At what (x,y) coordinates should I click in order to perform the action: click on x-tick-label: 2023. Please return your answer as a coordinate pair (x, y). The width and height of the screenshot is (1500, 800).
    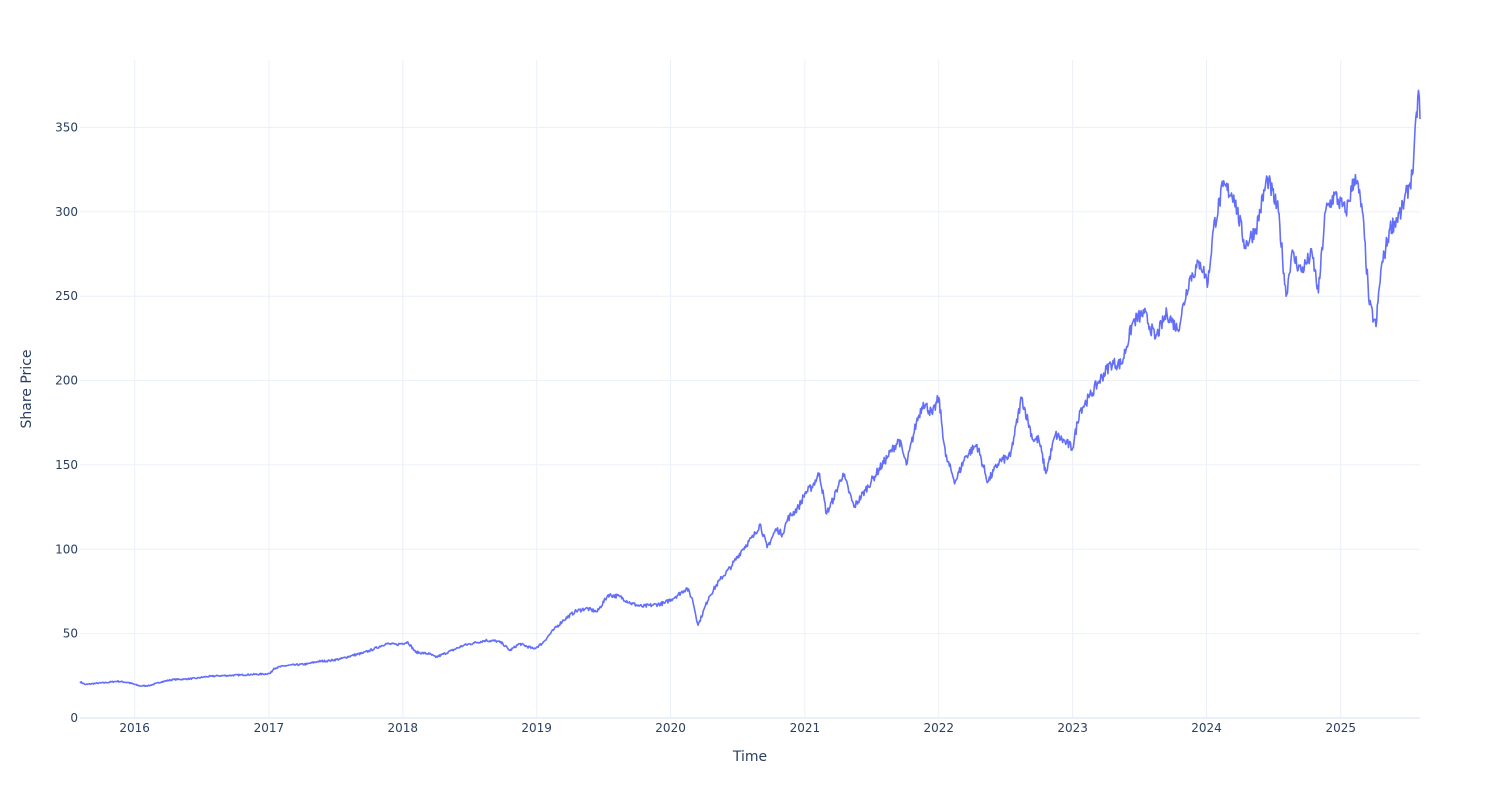
    Looking at the image, I should click on (1072, 728).